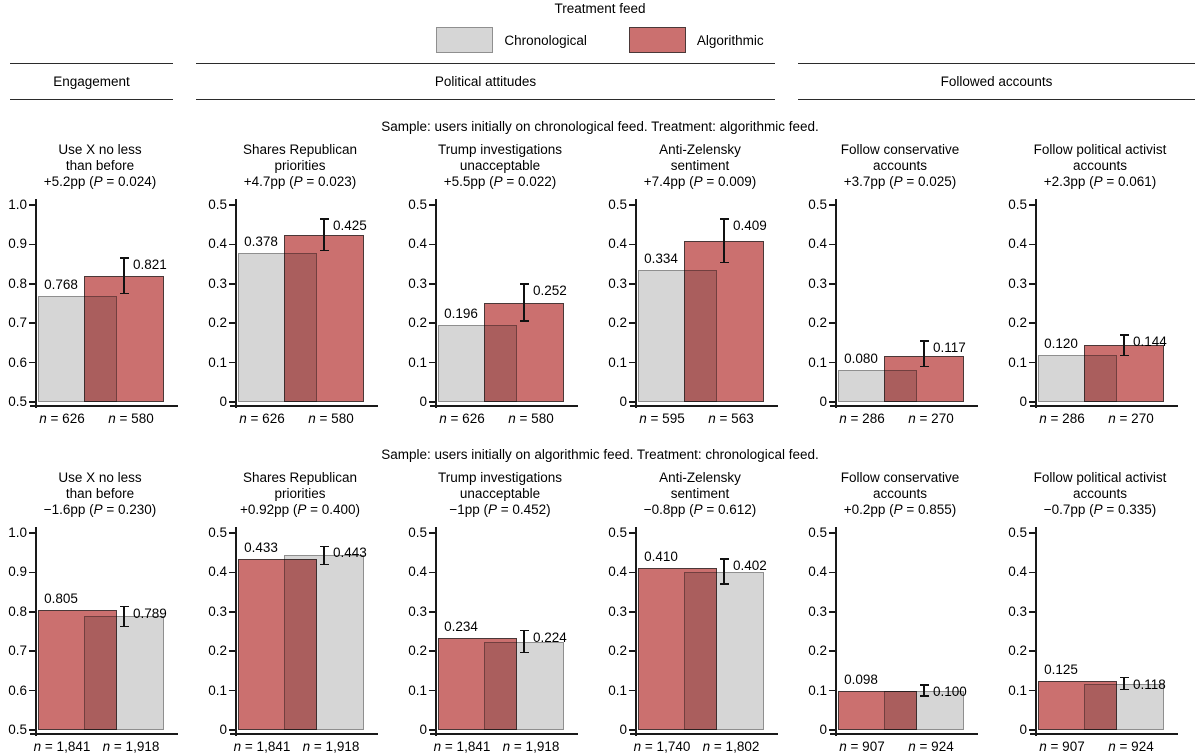 Image resolution: width=1200 pixels, height=756 pixels. What do you see at coordinates (500, 493) in the screenshot?
I see `panel-title-line: unacceptable` at bounding box center [500, 493].